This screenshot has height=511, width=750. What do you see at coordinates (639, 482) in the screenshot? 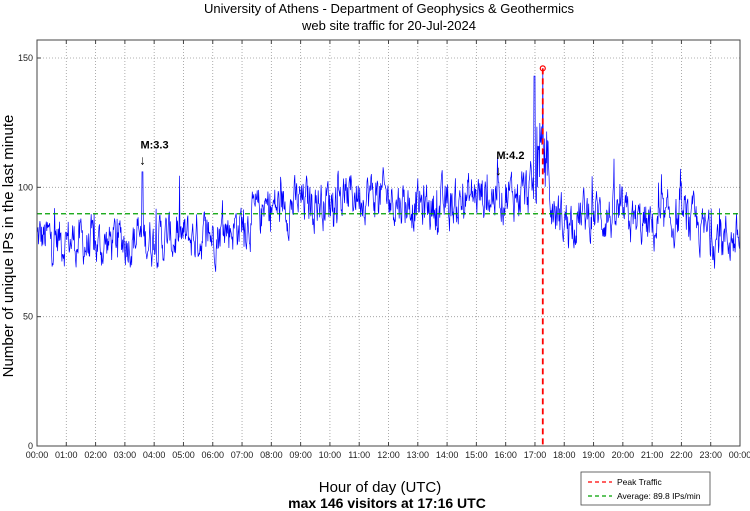
I see `legend-peak-label: Peak Traffic` at bounding box center [639, 482].